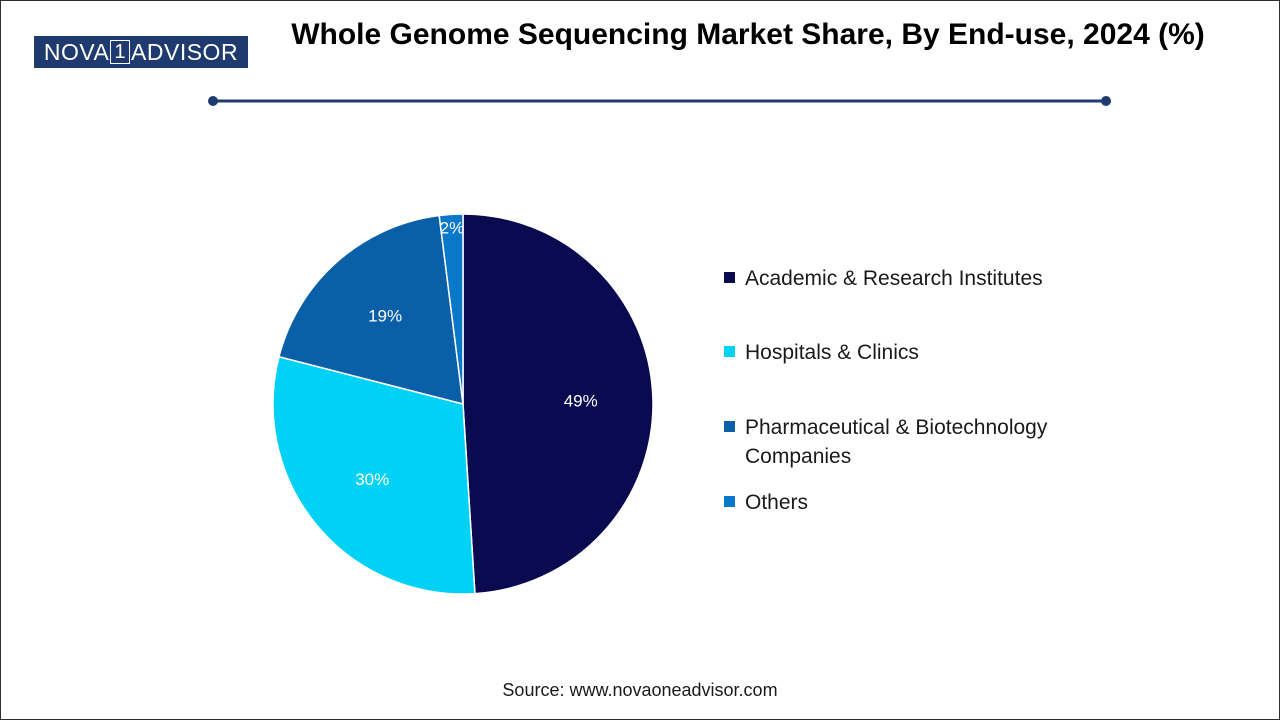 This screenshot has width=1280, height=720. I want to click on legend-item: Academic & Research Institutes, so click(934, 278).